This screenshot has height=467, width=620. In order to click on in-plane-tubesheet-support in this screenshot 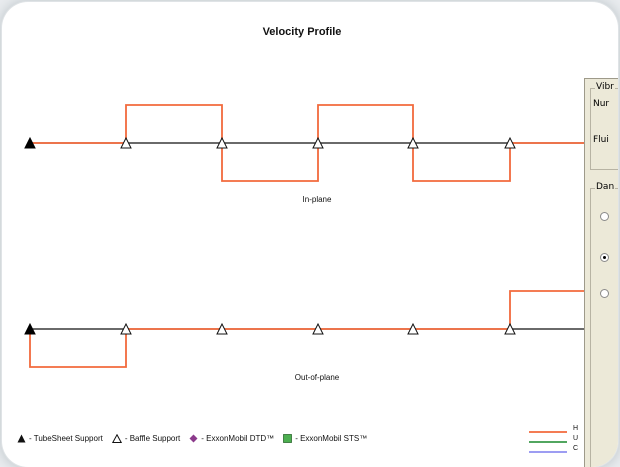, I will do `click(30, 142)`.